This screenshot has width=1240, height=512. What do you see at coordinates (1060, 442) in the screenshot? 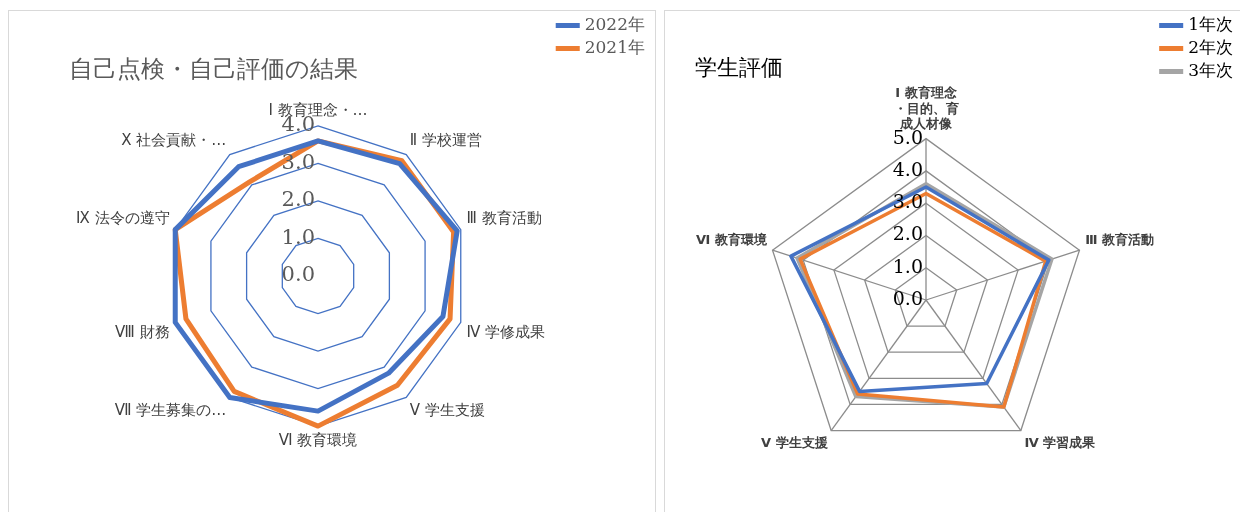
I see `spoke-label: Ⅳ 学習成果` at bounding box center [1060, 442].